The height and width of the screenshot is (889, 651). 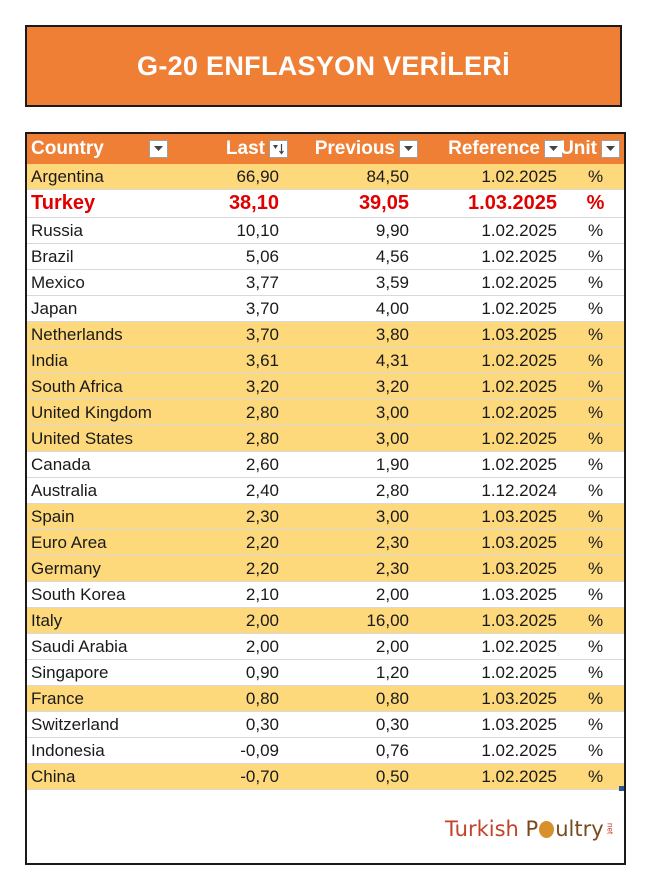 I want to click on cell-last: -0,09, so click(x=232, y=750).